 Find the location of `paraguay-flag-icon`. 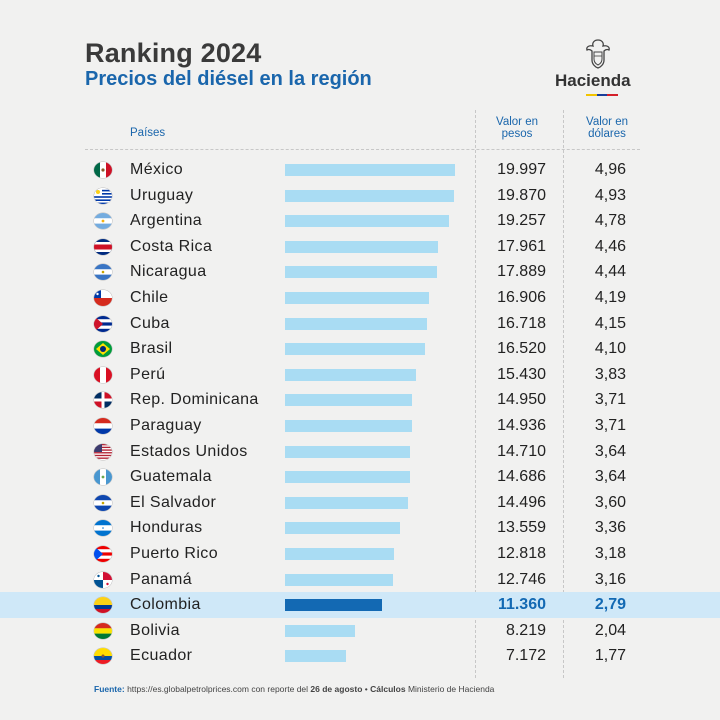

paraguay-flag-icon is located at coordinates (103, 426).